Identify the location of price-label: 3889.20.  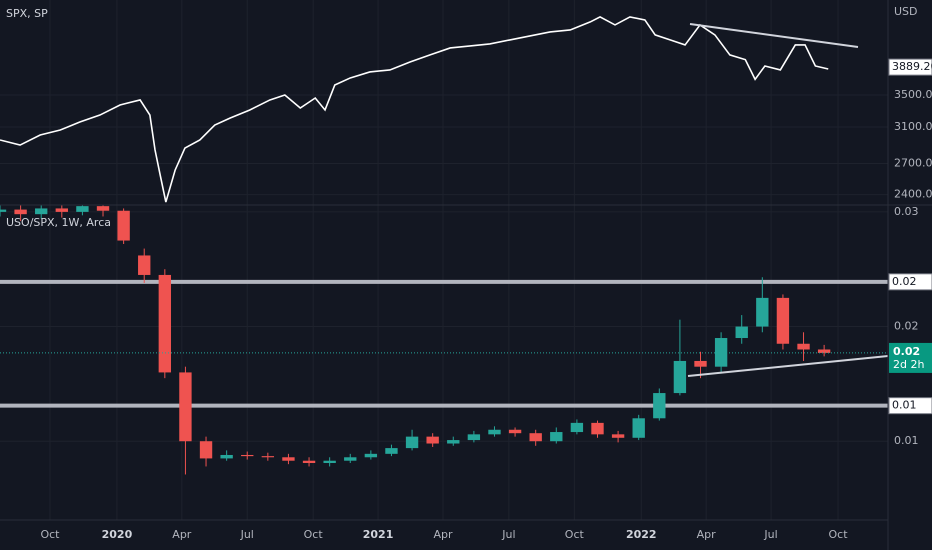
(912, 66).